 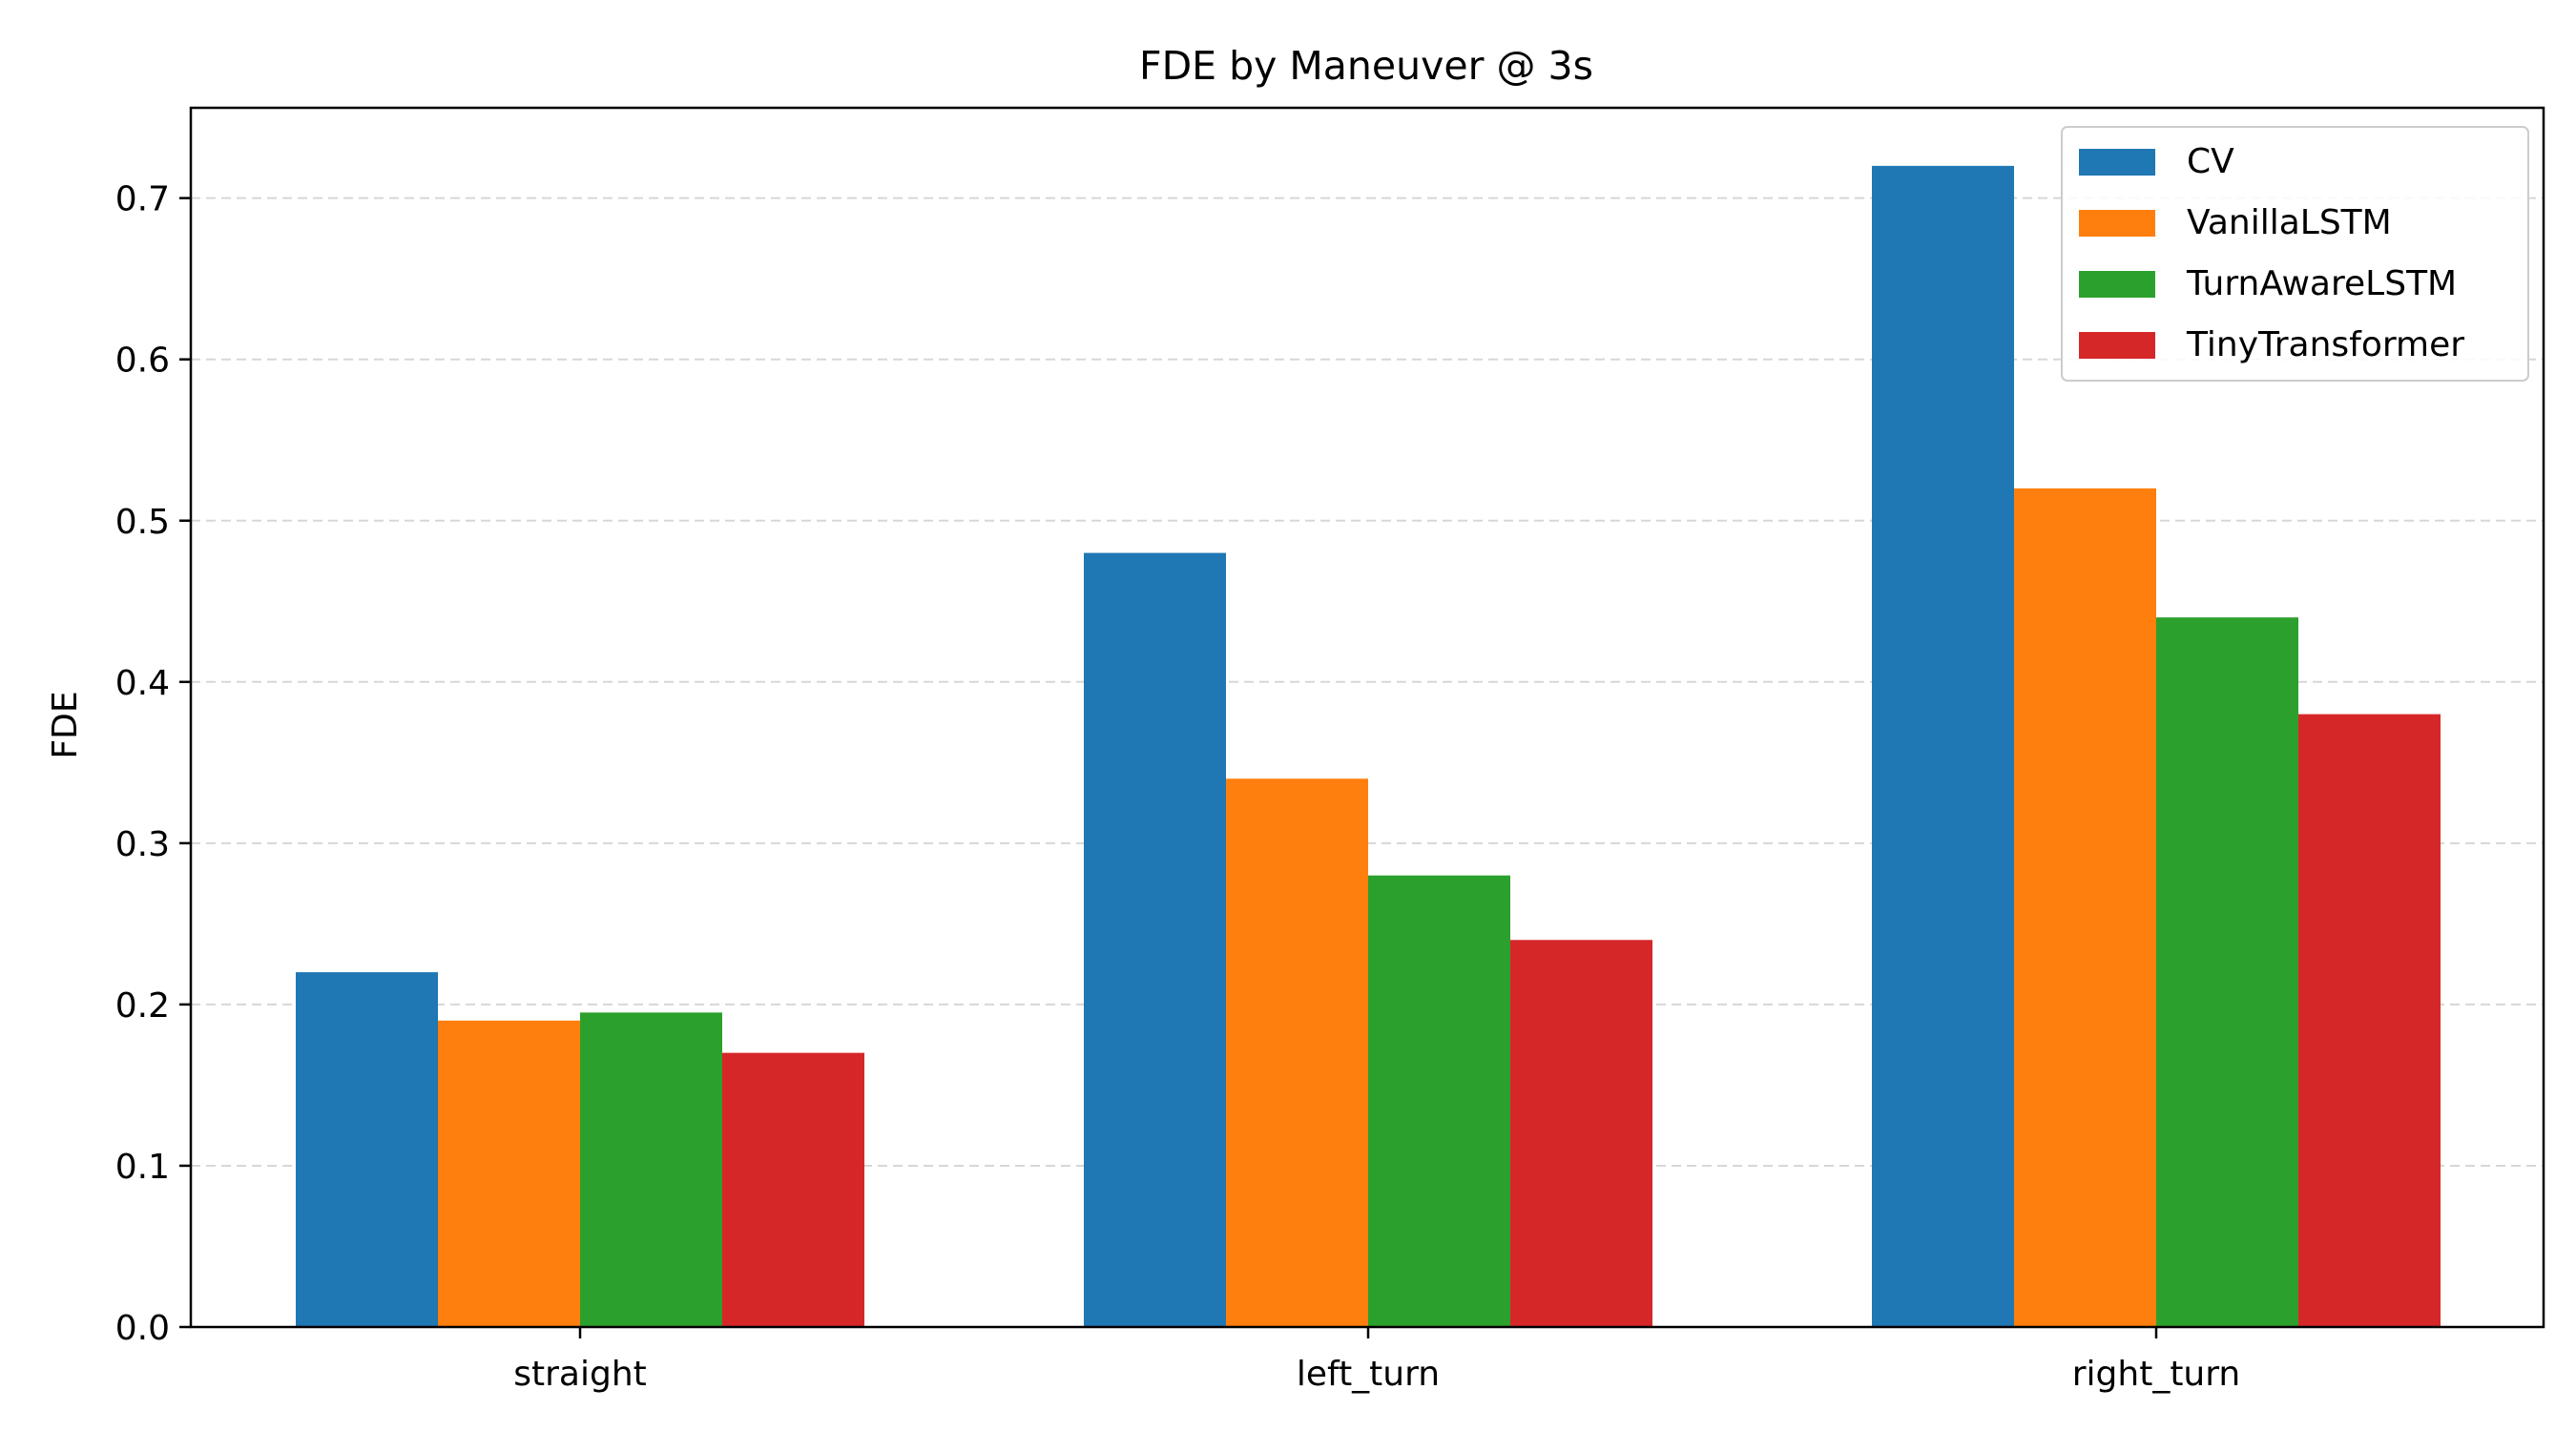 What do you see at coordinates (793, 1189) in the screenshot?
I see `bar-tinytransformer-straight` at bounding box center [793, 1189].